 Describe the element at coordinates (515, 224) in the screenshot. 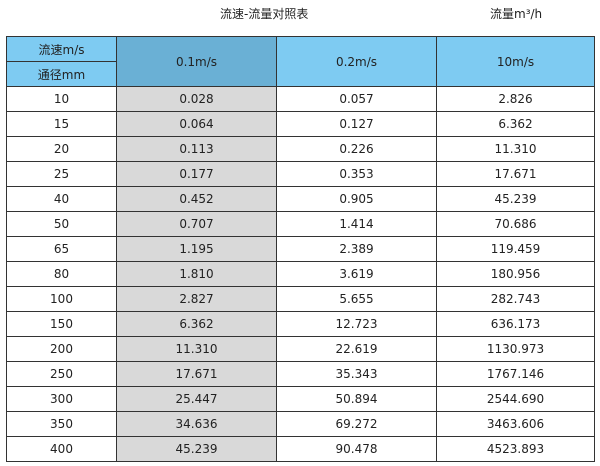

I see `flow-cell: 70.686` at that location.